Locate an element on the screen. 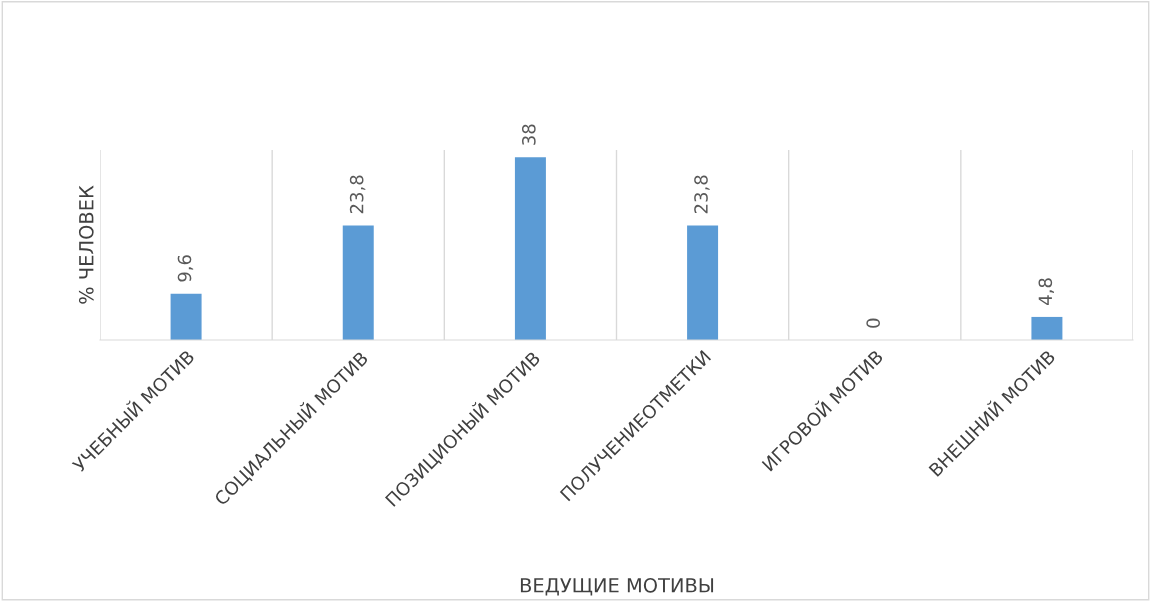 The width and height of the screenshot is (1151, 601). y-axis-title: % ЧЕЛОВЕК is located at coordinates (86, 244).